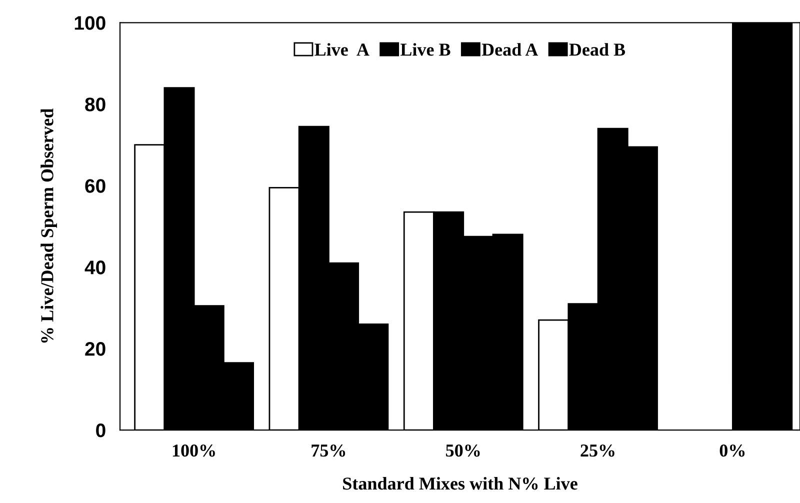 Image resolution: width=800 pixels, height=503 pixels. Describe the element at coordinates (95, 105) in the screenshot. I see `y-tick-label: 80` at that location.